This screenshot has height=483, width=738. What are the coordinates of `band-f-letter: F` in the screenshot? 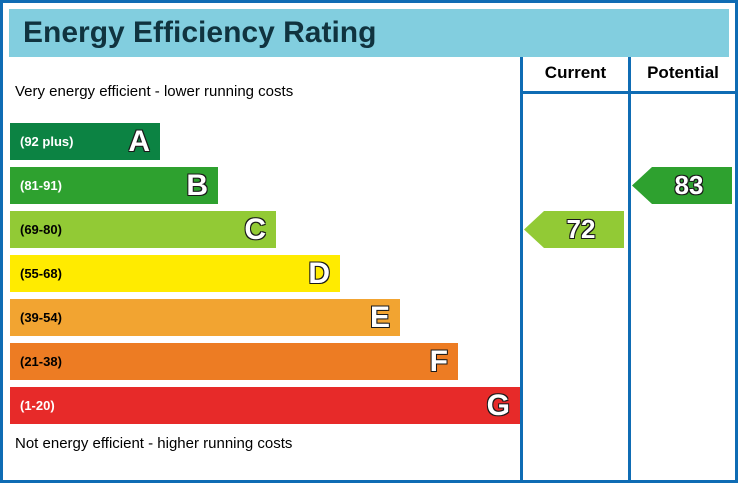 It's located at (438, 361).